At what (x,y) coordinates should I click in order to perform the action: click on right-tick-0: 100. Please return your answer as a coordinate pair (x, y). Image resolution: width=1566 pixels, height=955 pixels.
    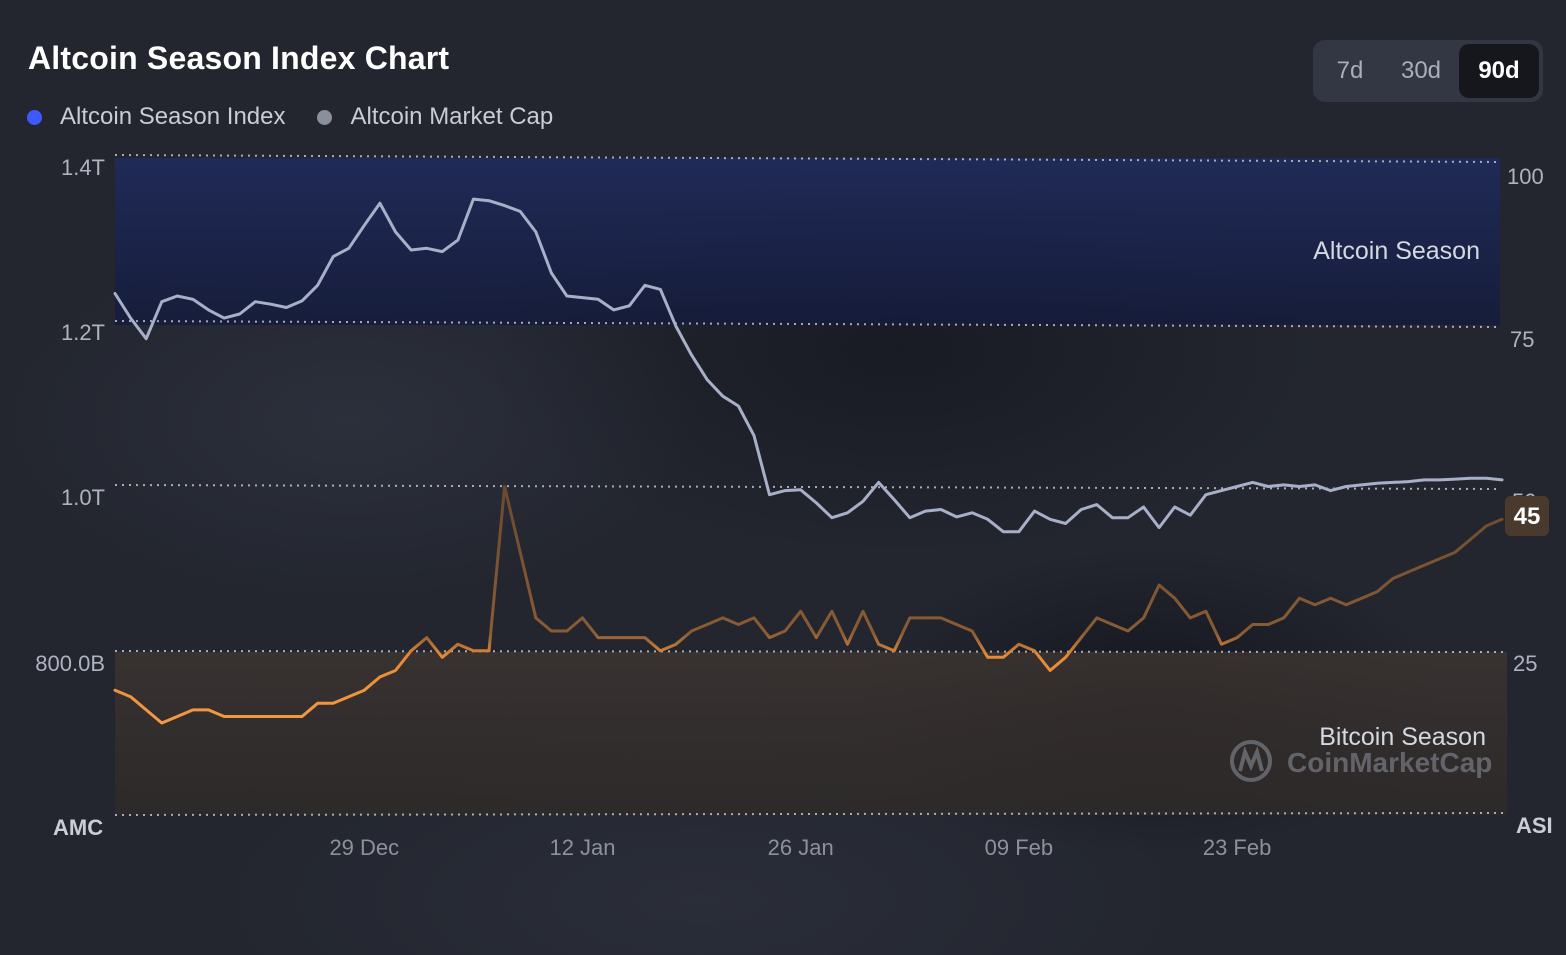
    Looking at the image, I should click on (1525, 176).